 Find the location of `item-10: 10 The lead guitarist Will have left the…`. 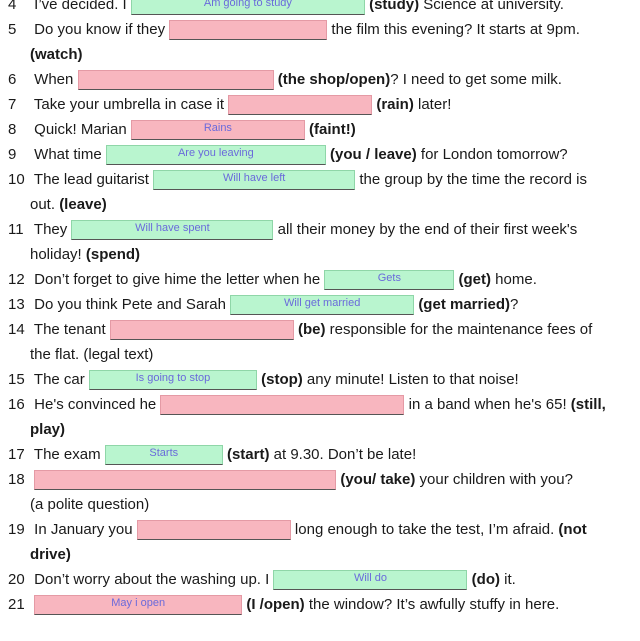

item-10: 10 The lead guitarist Will have left the… is located at coordinates (297, 180).